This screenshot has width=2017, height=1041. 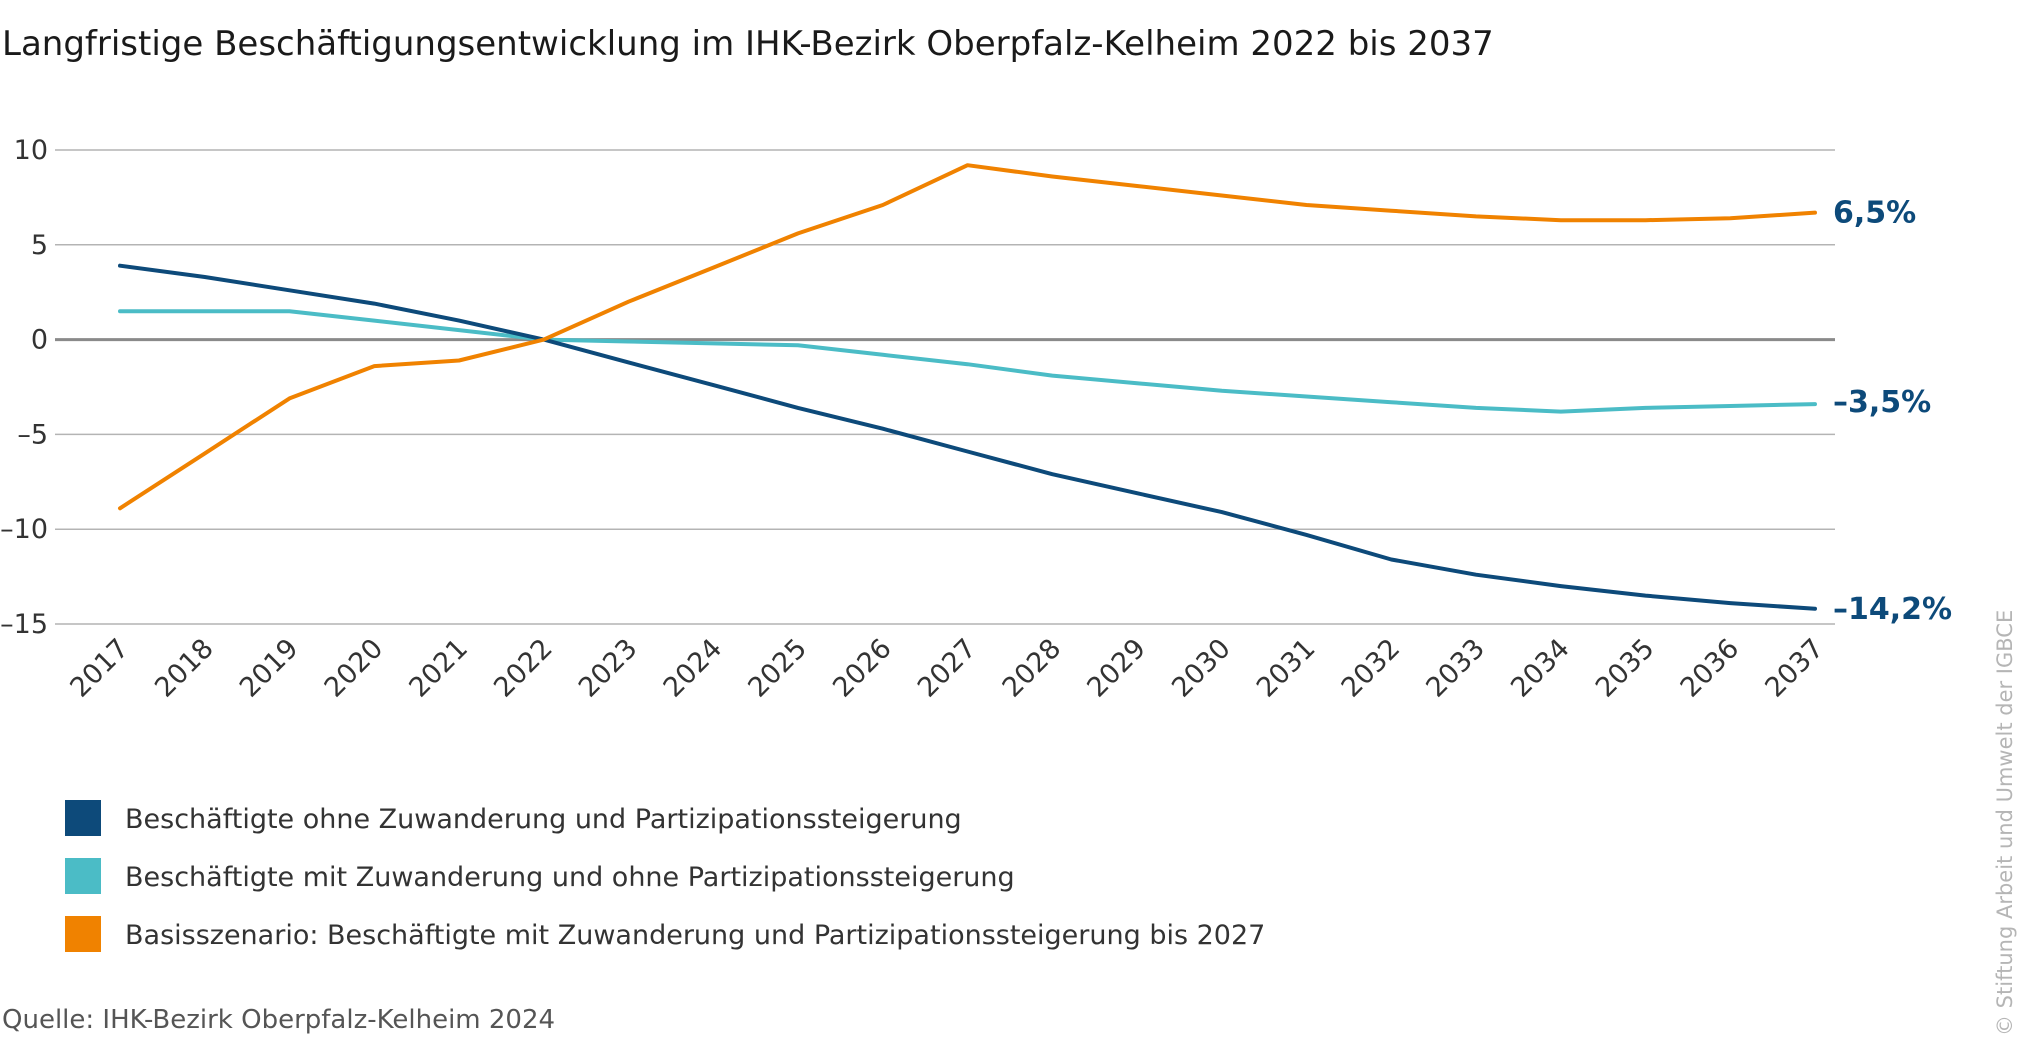 I want to click on y-tick-label: –15, so click(x=24, y=624).